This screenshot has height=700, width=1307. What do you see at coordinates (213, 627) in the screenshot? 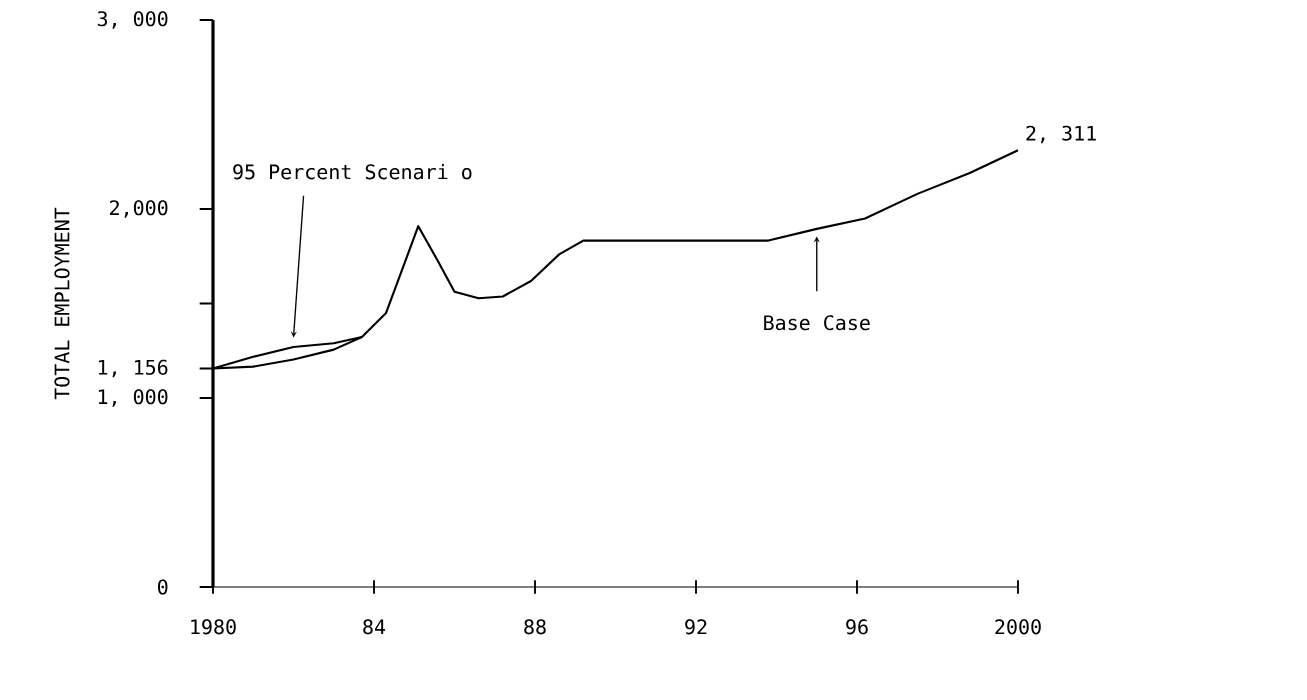
I see `x-tick-label: 1980` at bounding box center [213, 627].